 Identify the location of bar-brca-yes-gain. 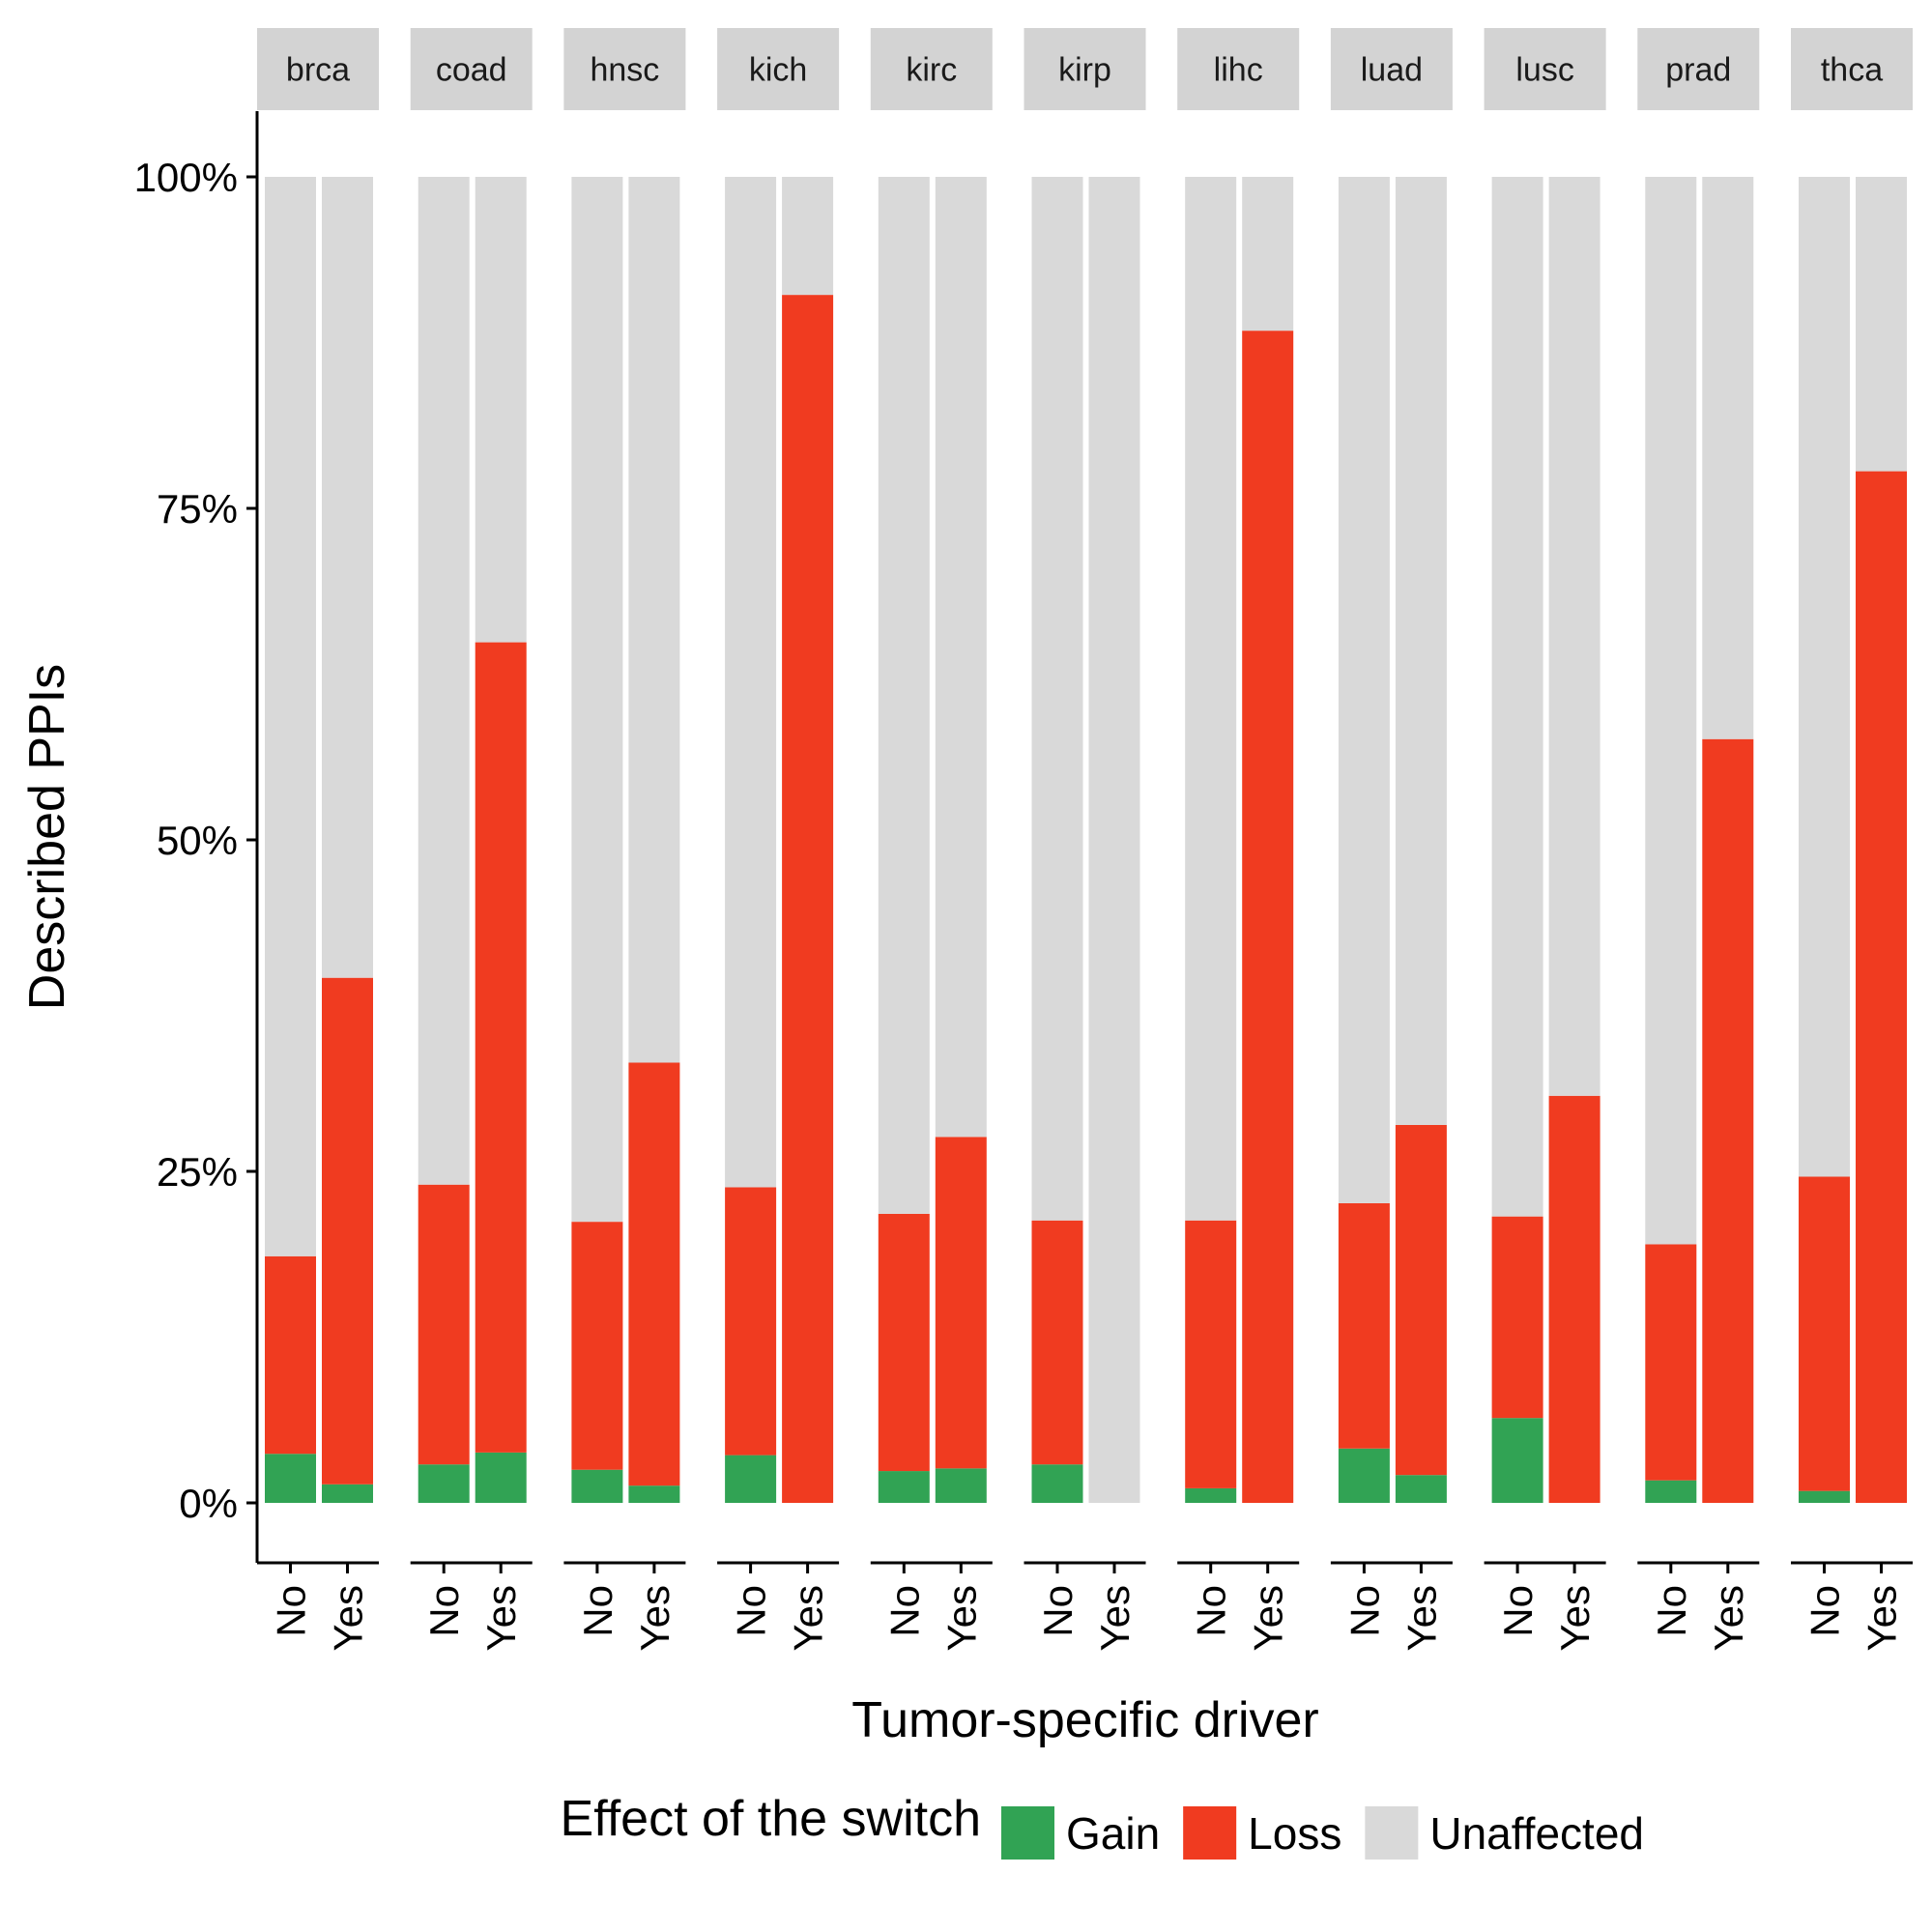
(348, 1493).